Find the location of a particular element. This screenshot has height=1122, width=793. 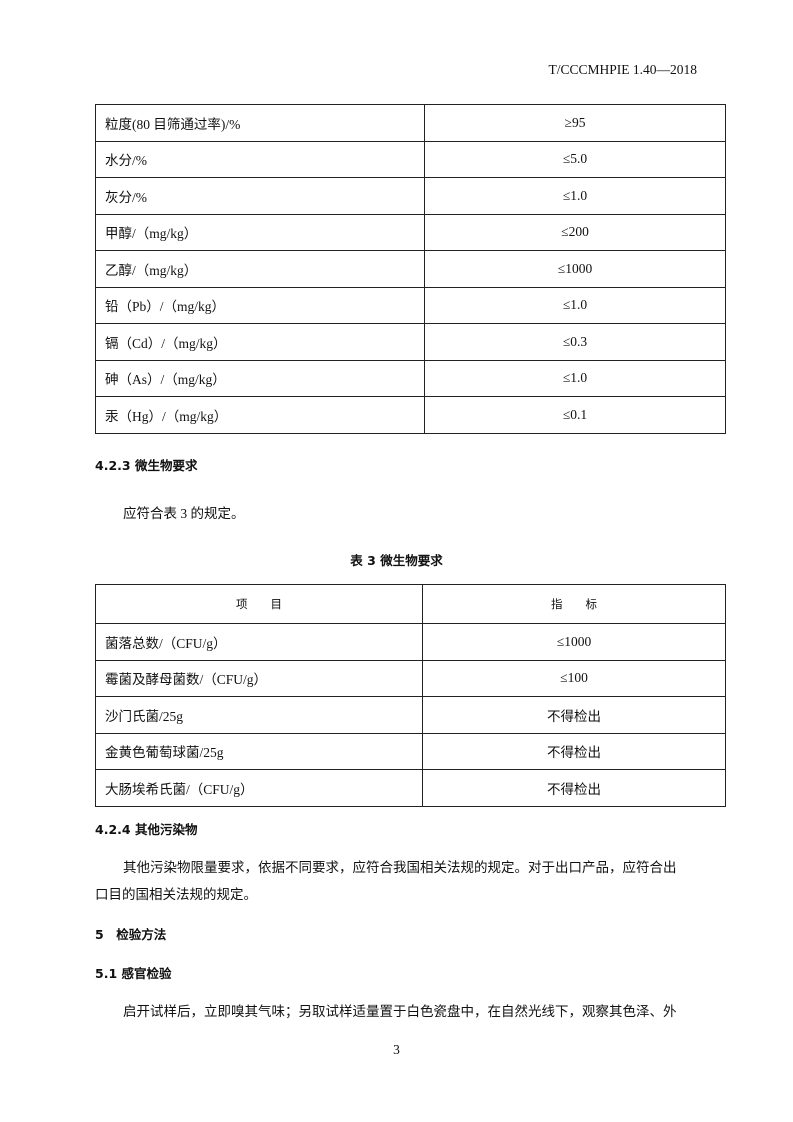

value-cell: ≥95 is located at coordinates (575, 123).